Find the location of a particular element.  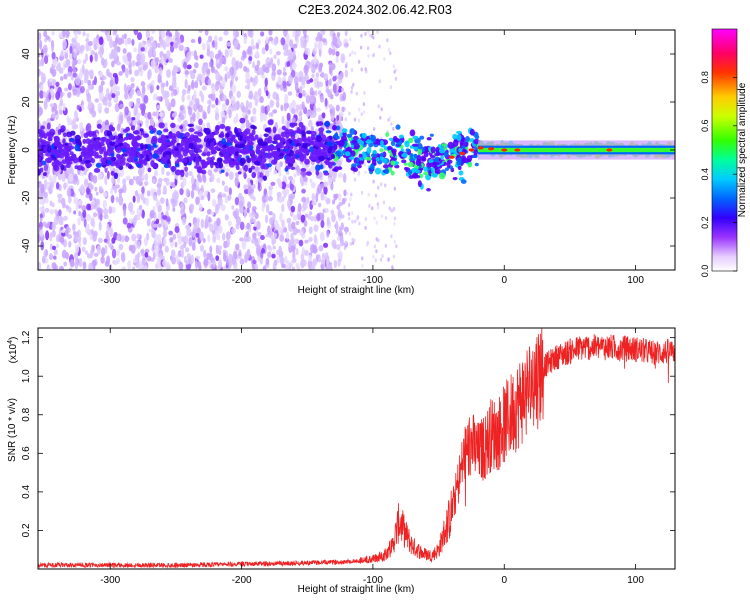

chart-title: C2E3.2024.302.06.42.R03 is located at coordinates (375, 9).